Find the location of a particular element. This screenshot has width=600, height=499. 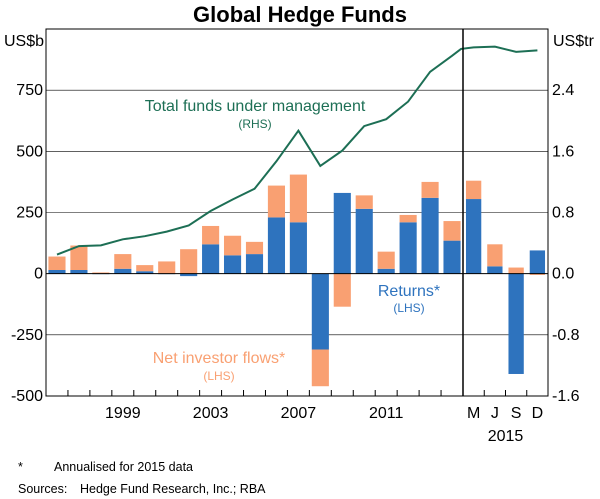

right-tick-label: -1.6 is located at coordinates (566, 396).